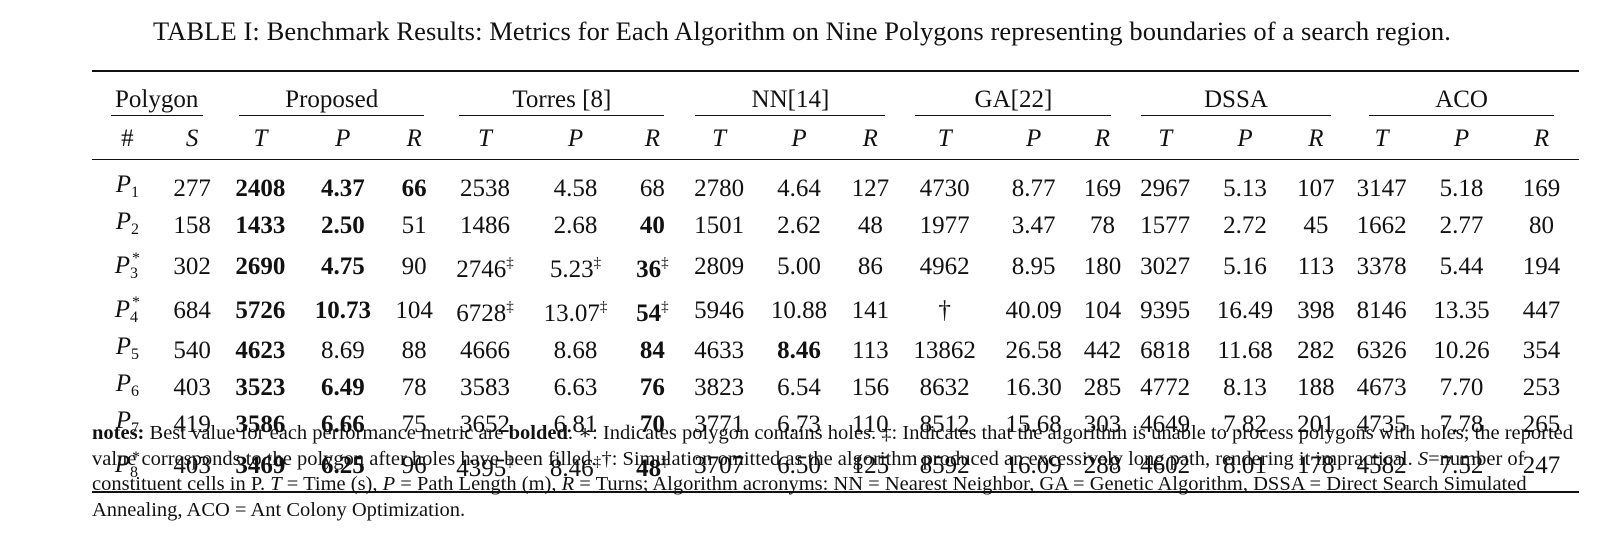  What do you see at coordinates (799, 188) in the screenshot?
I see `cell-value: 4.64` at bounding box center [799, 188].